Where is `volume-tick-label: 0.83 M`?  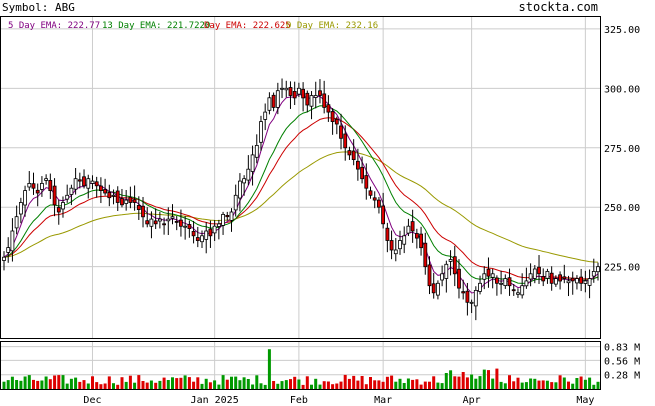 volume-tick-label: 0.83 M is located at coordinates (622, 348).